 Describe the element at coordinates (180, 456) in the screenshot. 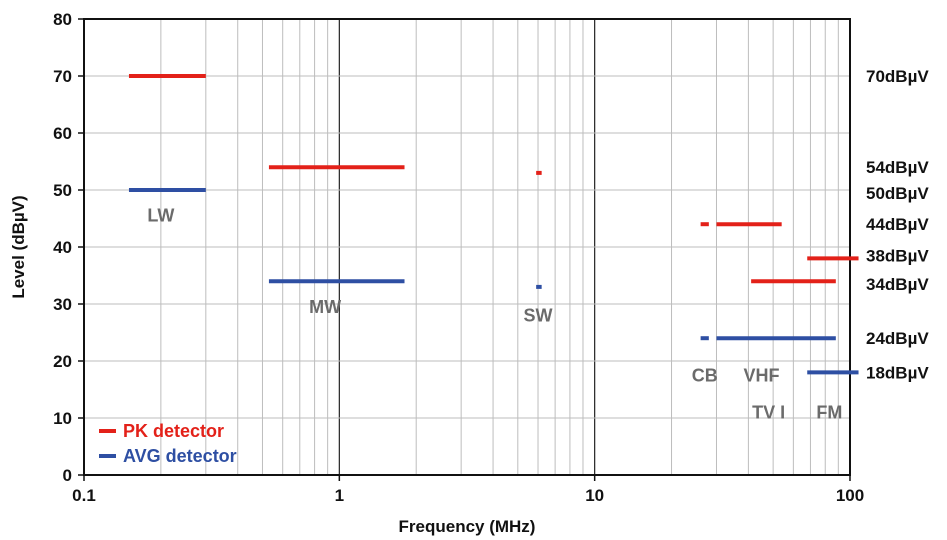

I see `legend-label: AVG detector` at that location.